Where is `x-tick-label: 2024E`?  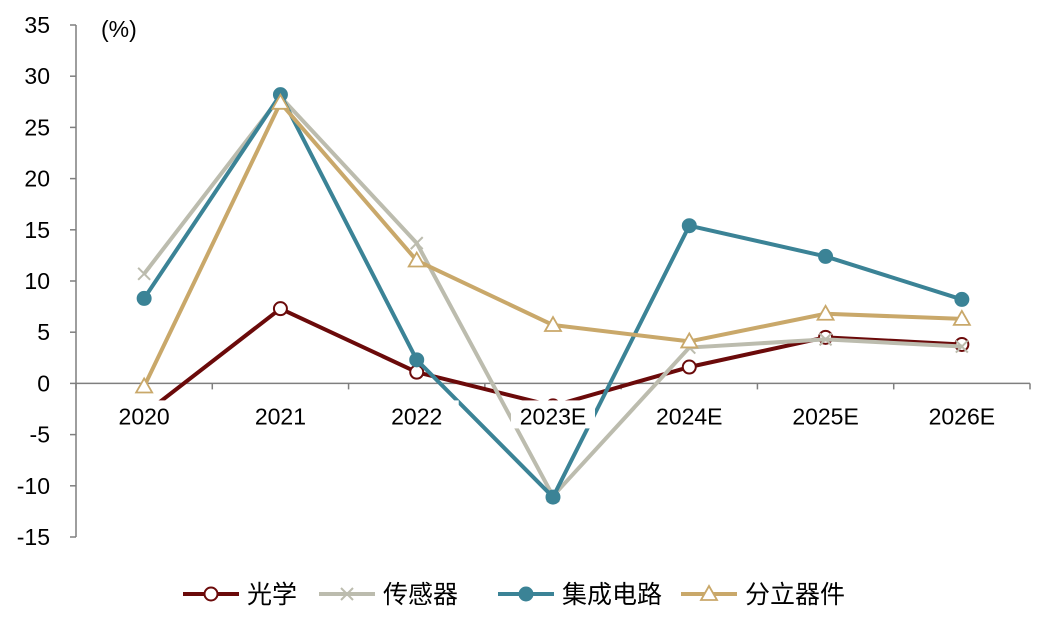 x-tick-label: 2024E is located at coordinates (689, 416).